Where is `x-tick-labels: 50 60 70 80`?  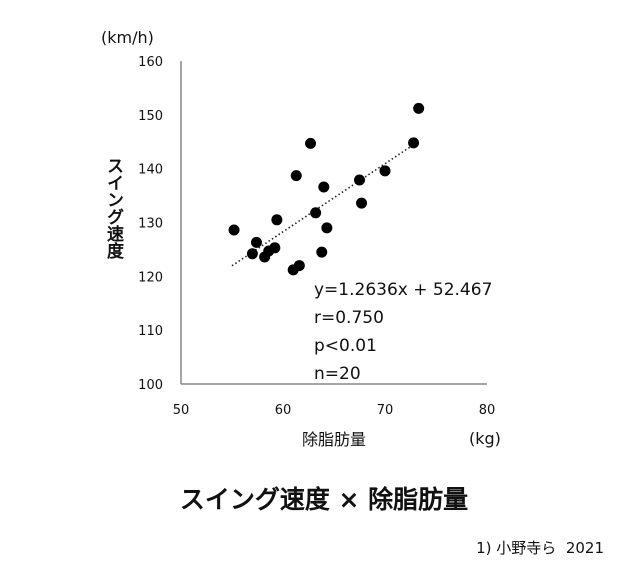
x-tick-labels: 50 60 70 80 is located at coordinates (334, 410).